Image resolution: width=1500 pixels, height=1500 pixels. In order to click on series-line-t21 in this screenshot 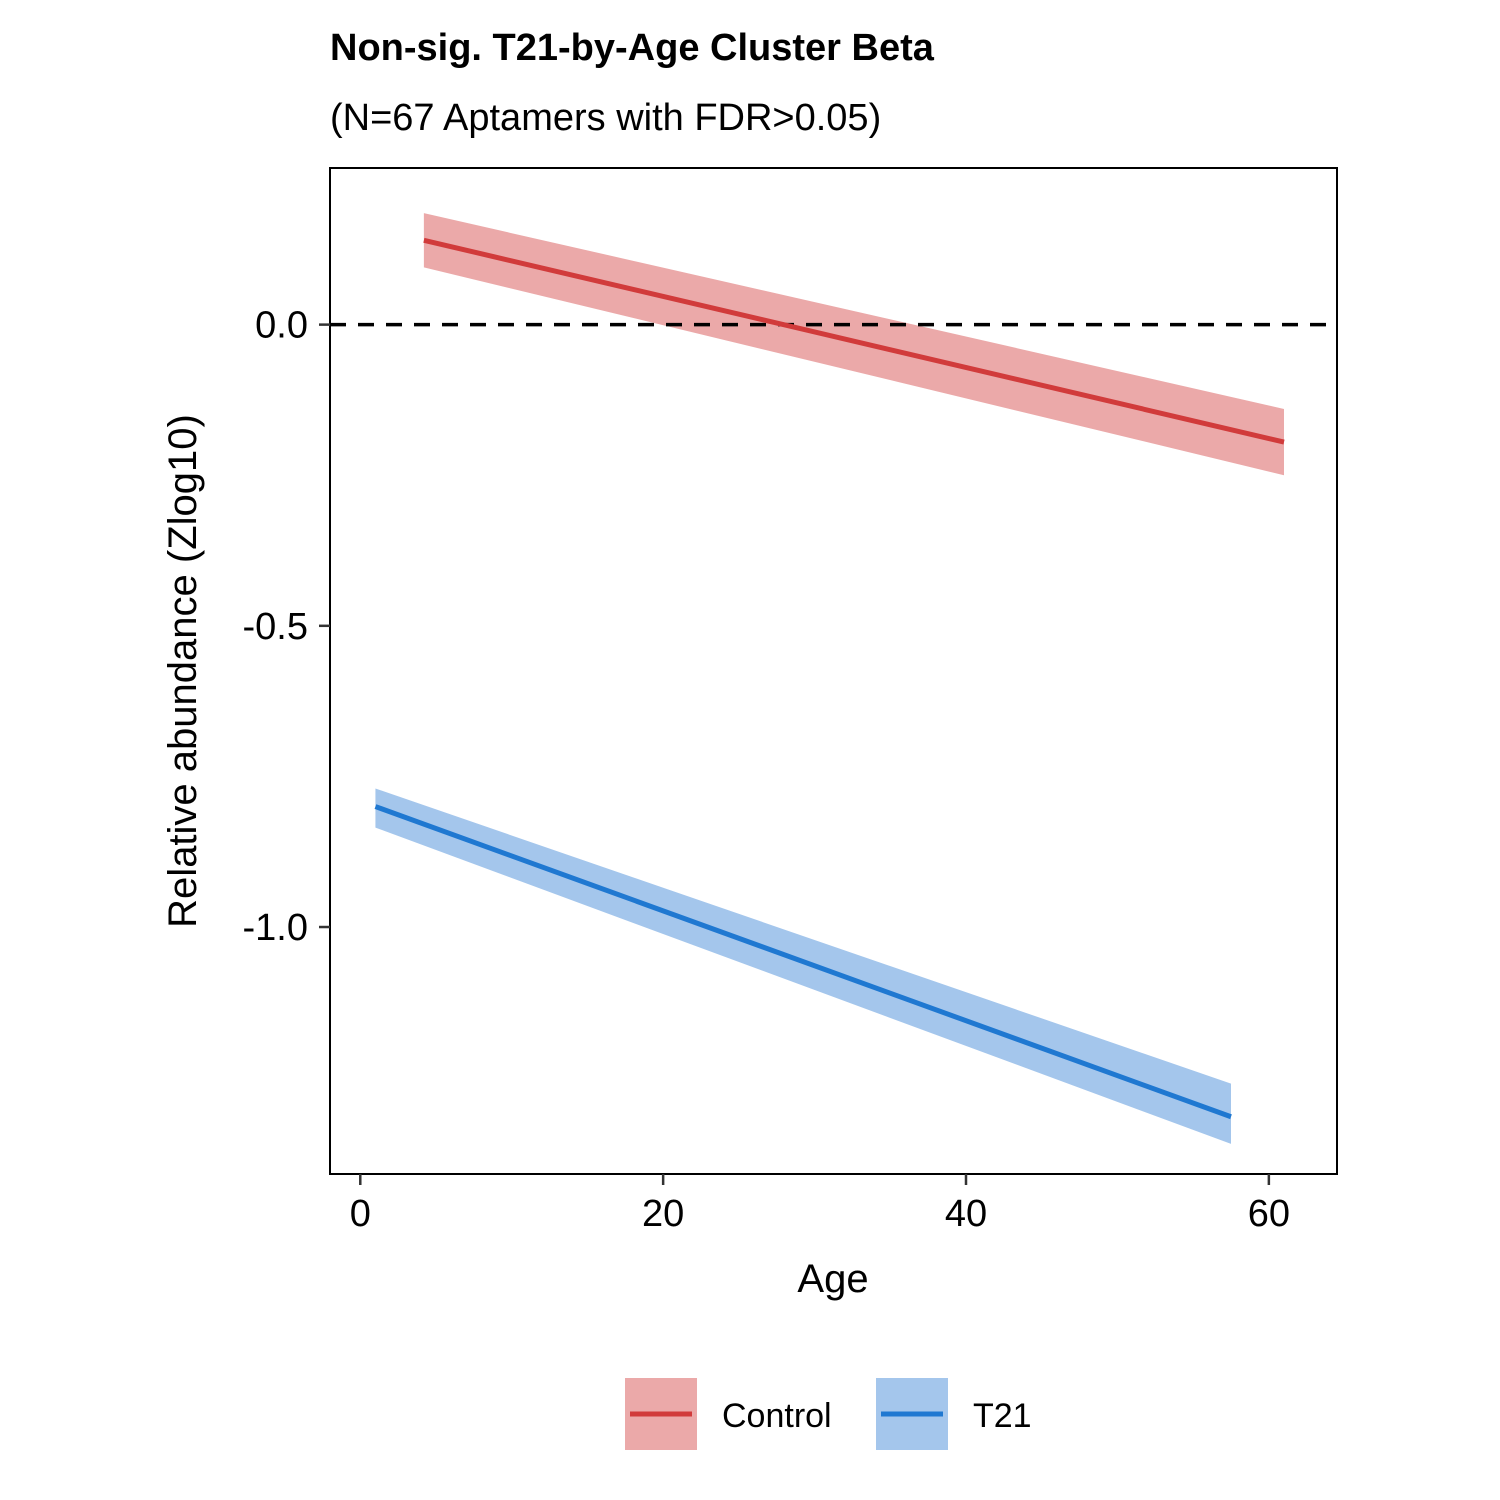, I will do `click(803, 962)`.